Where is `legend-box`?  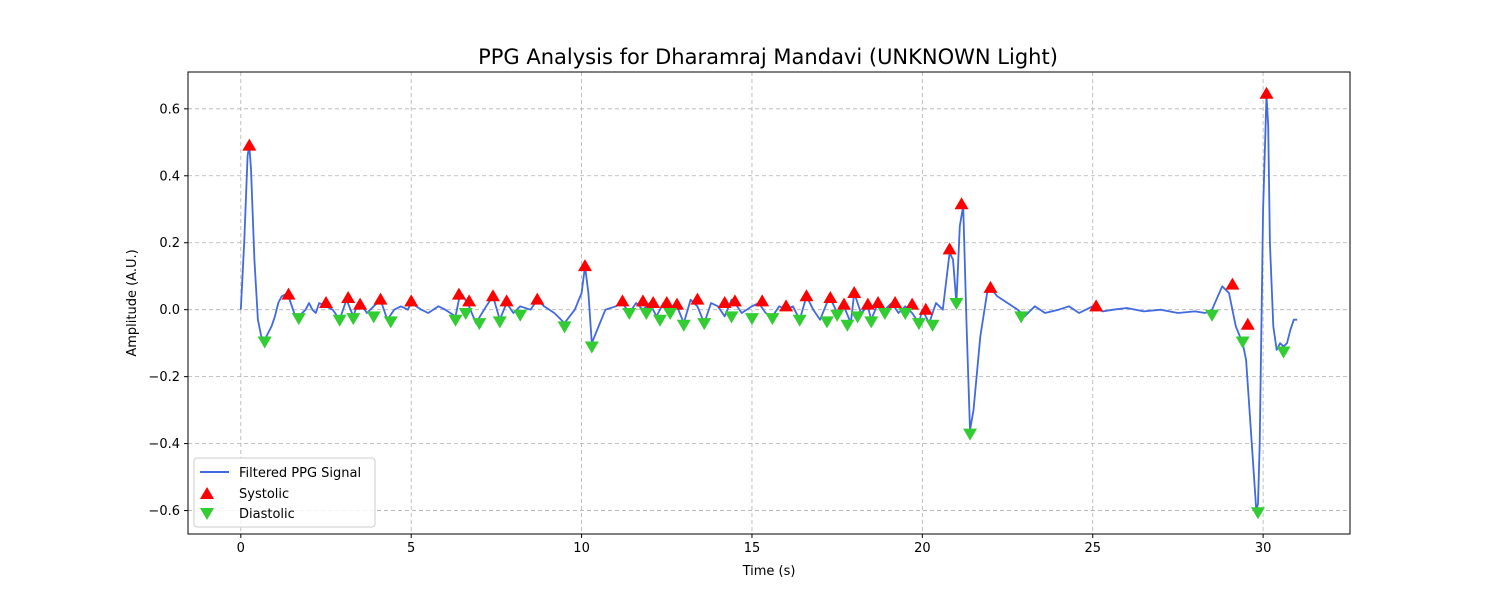
legend-box is located at coordinates (284, 492).